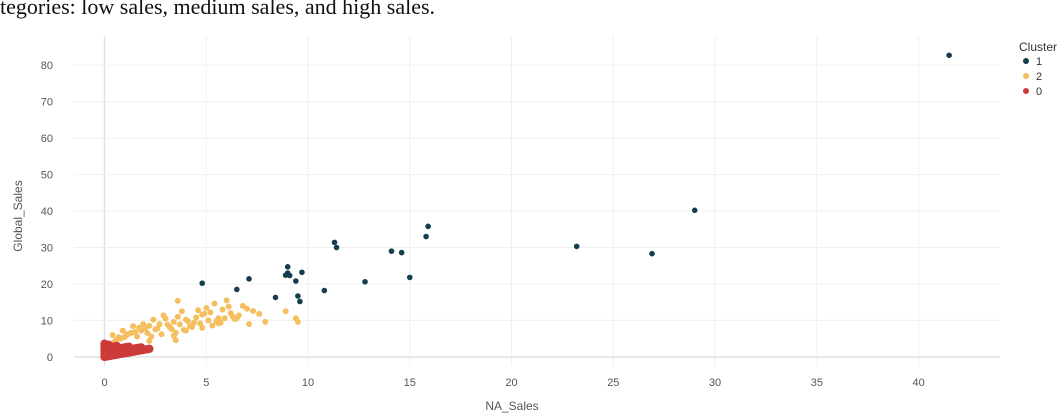  What do you see at coordinates (1039, 62) in the screenshot?
I see `legend-item-label: 1` at bounding box center [1039, 62].